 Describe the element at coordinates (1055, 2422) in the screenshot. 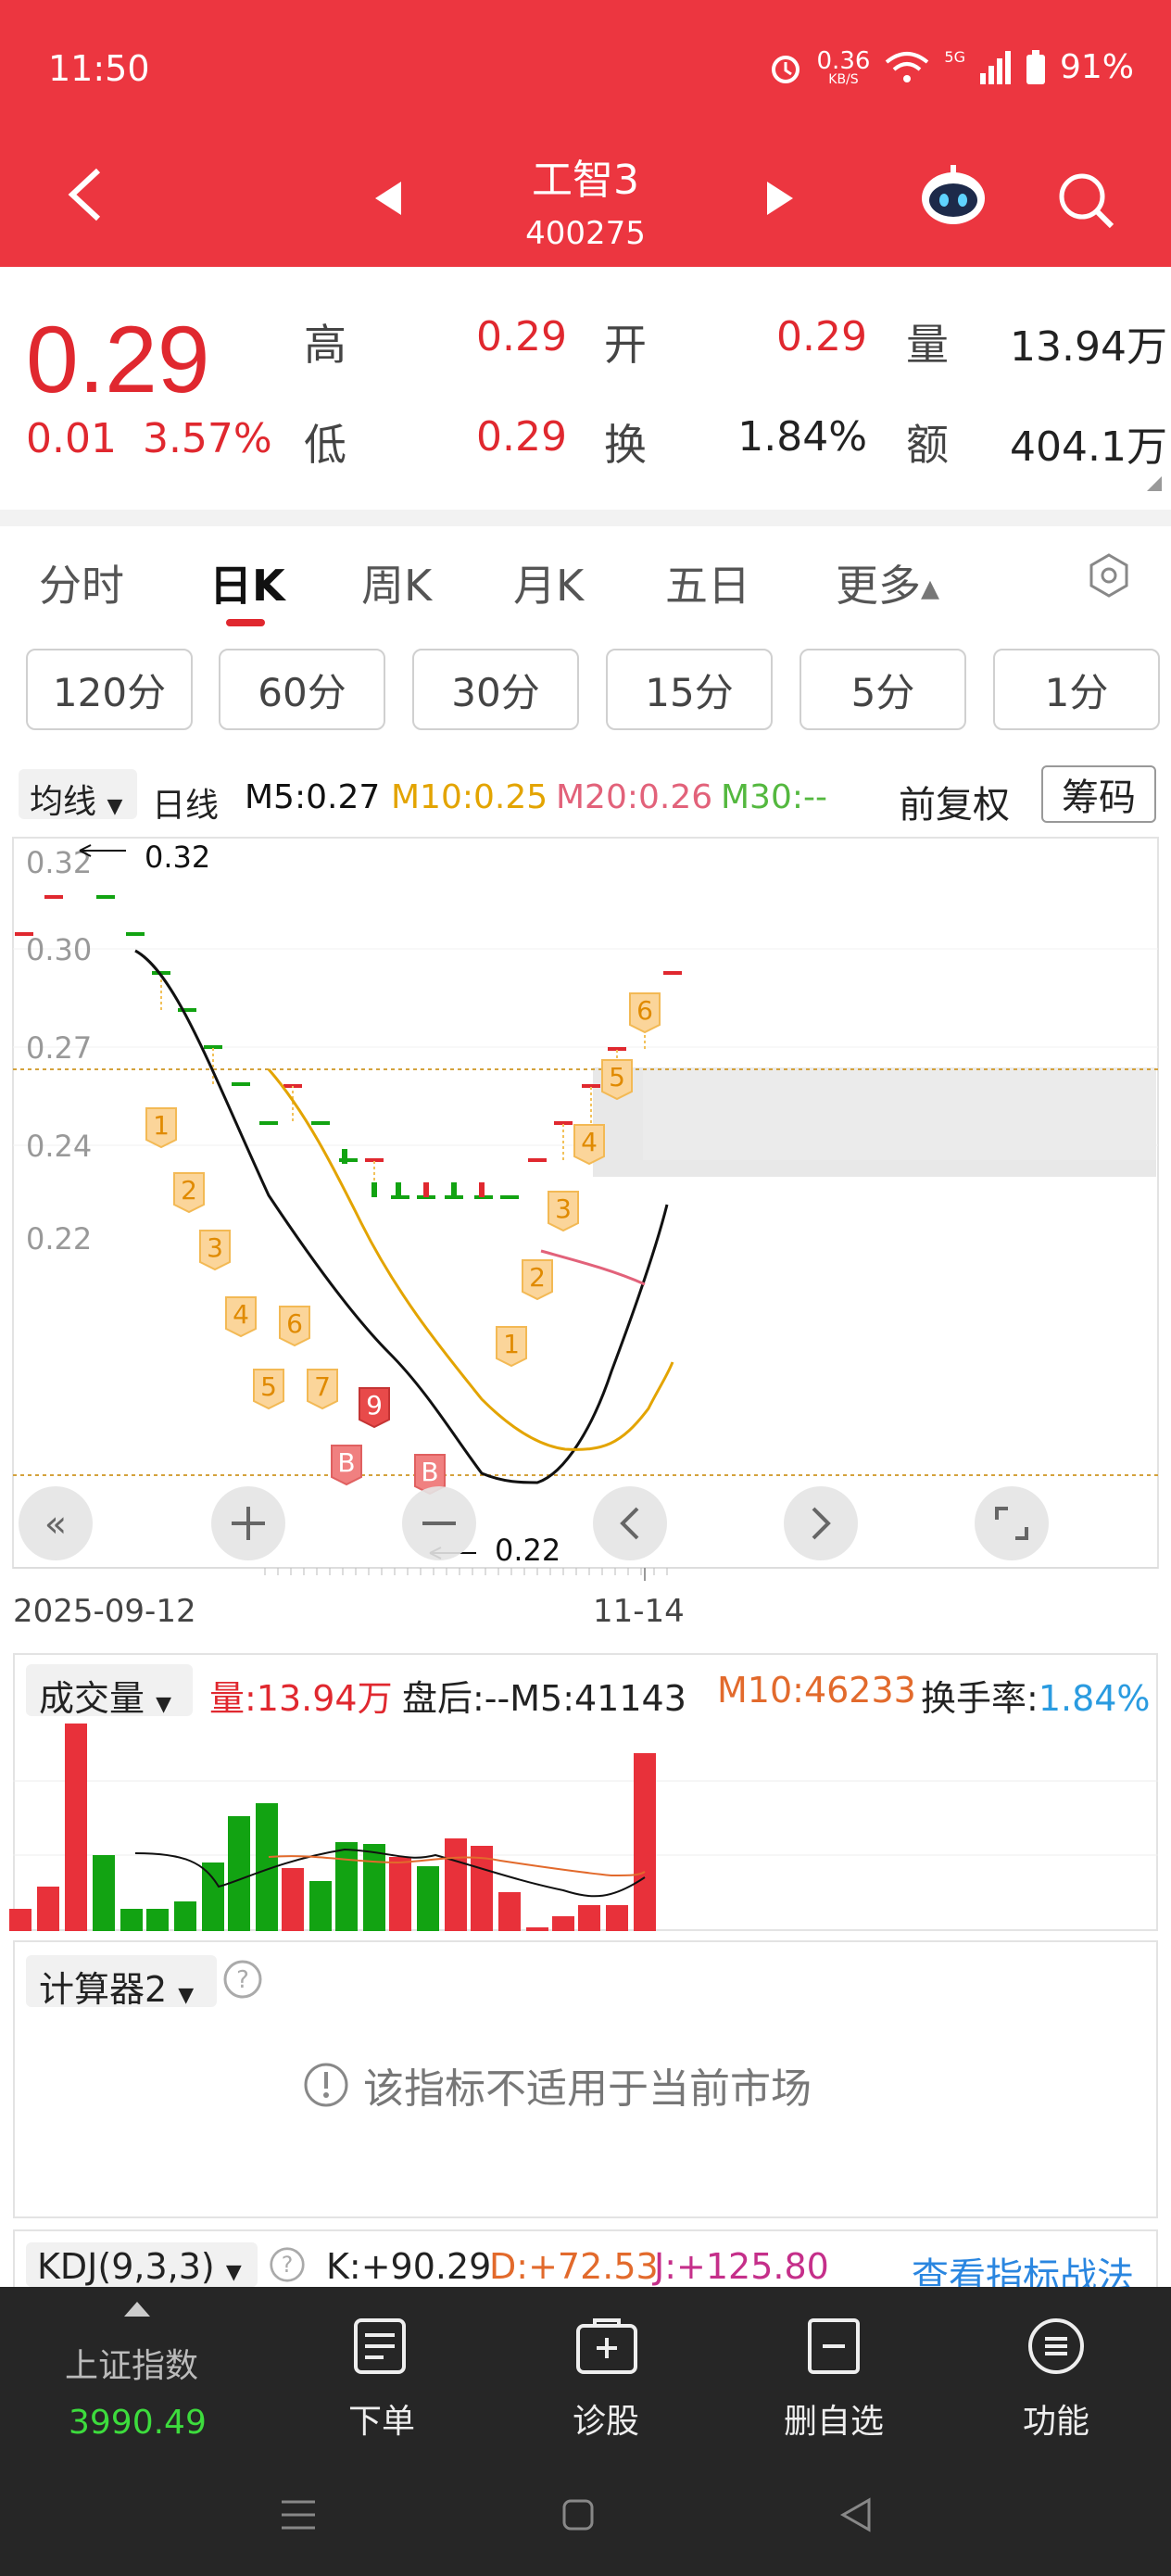

I see `function-button: 功能` at that location.